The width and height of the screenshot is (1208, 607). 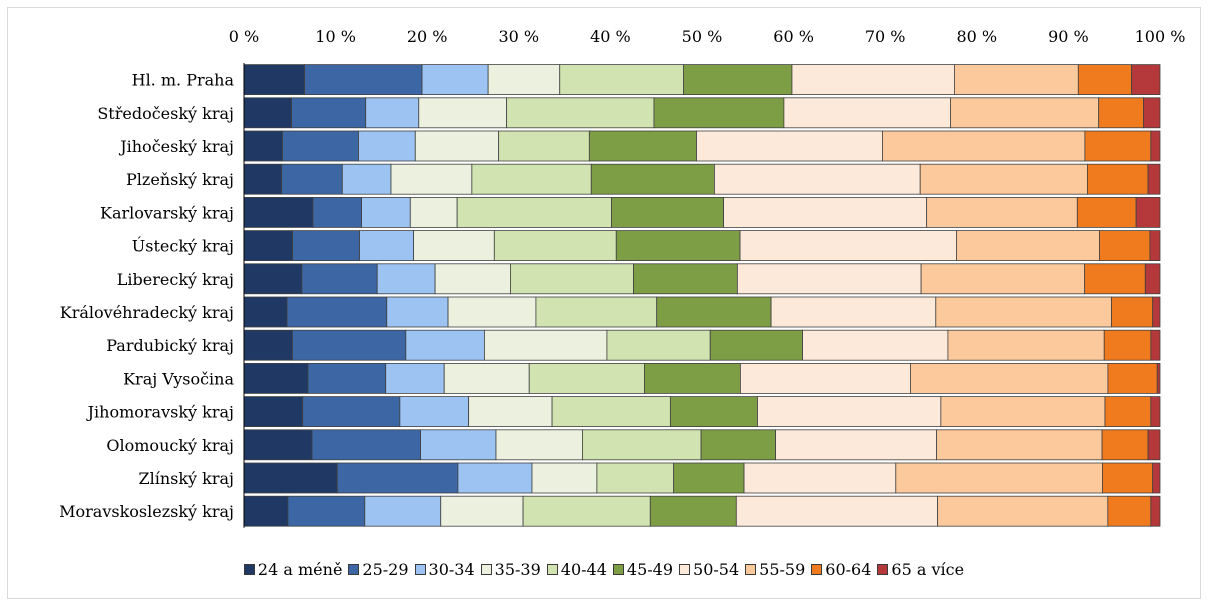 I want to click on legend-item: 25-29, so click(x=378, y=569).